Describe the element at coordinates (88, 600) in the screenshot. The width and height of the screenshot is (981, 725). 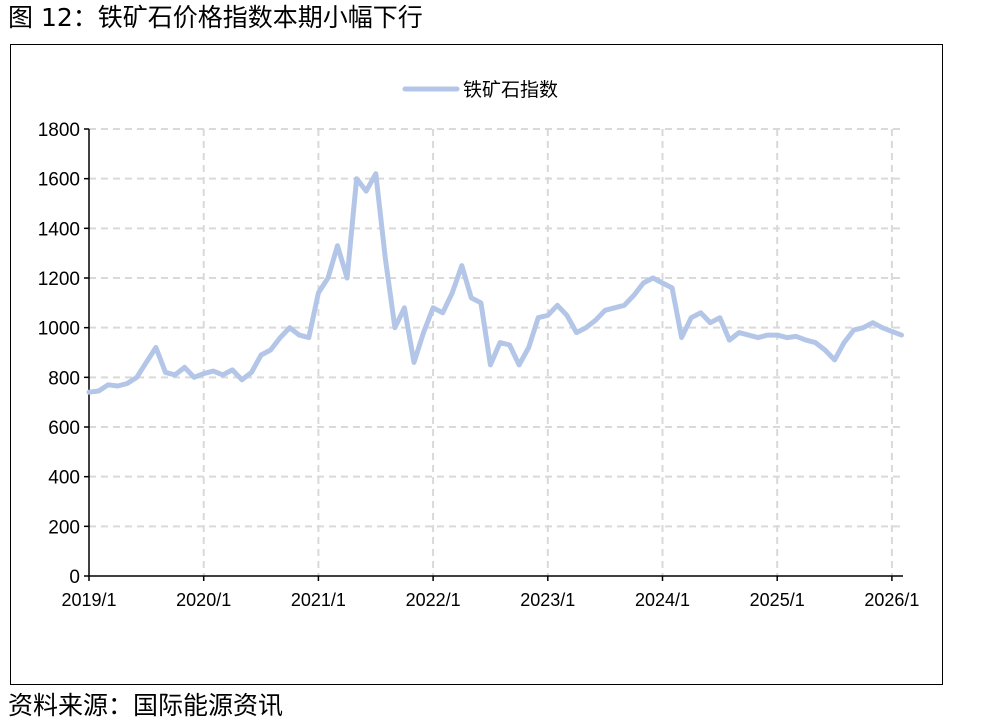
I see `x-tick-label: 2019/1` at that location.